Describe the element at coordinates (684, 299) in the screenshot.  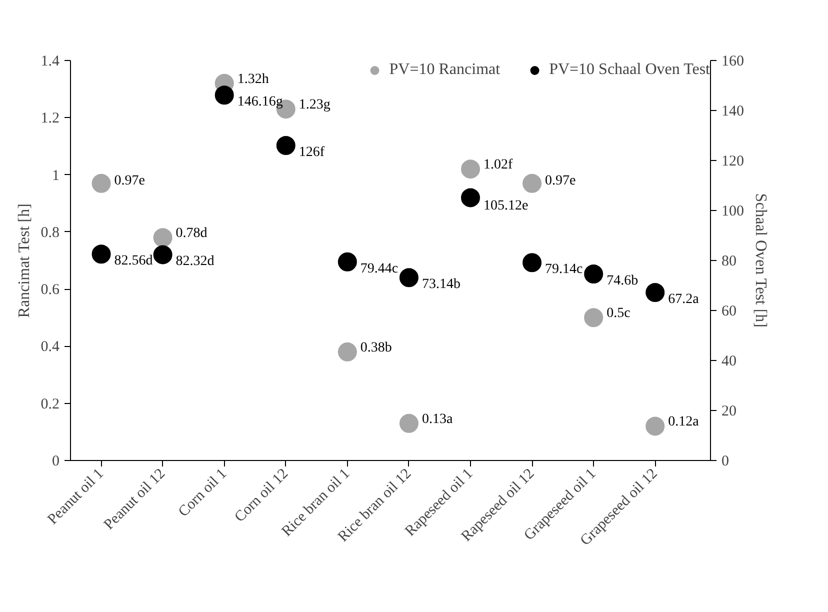
I see `data-label: 67.2a` at that location.